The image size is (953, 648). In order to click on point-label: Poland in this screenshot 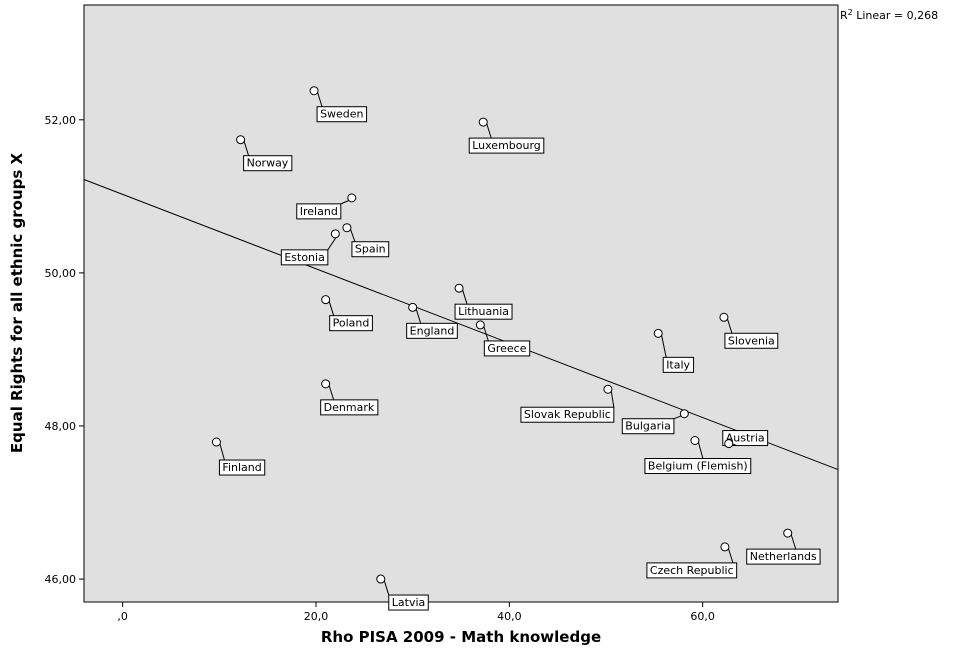, I will do `click(351, 323)`.